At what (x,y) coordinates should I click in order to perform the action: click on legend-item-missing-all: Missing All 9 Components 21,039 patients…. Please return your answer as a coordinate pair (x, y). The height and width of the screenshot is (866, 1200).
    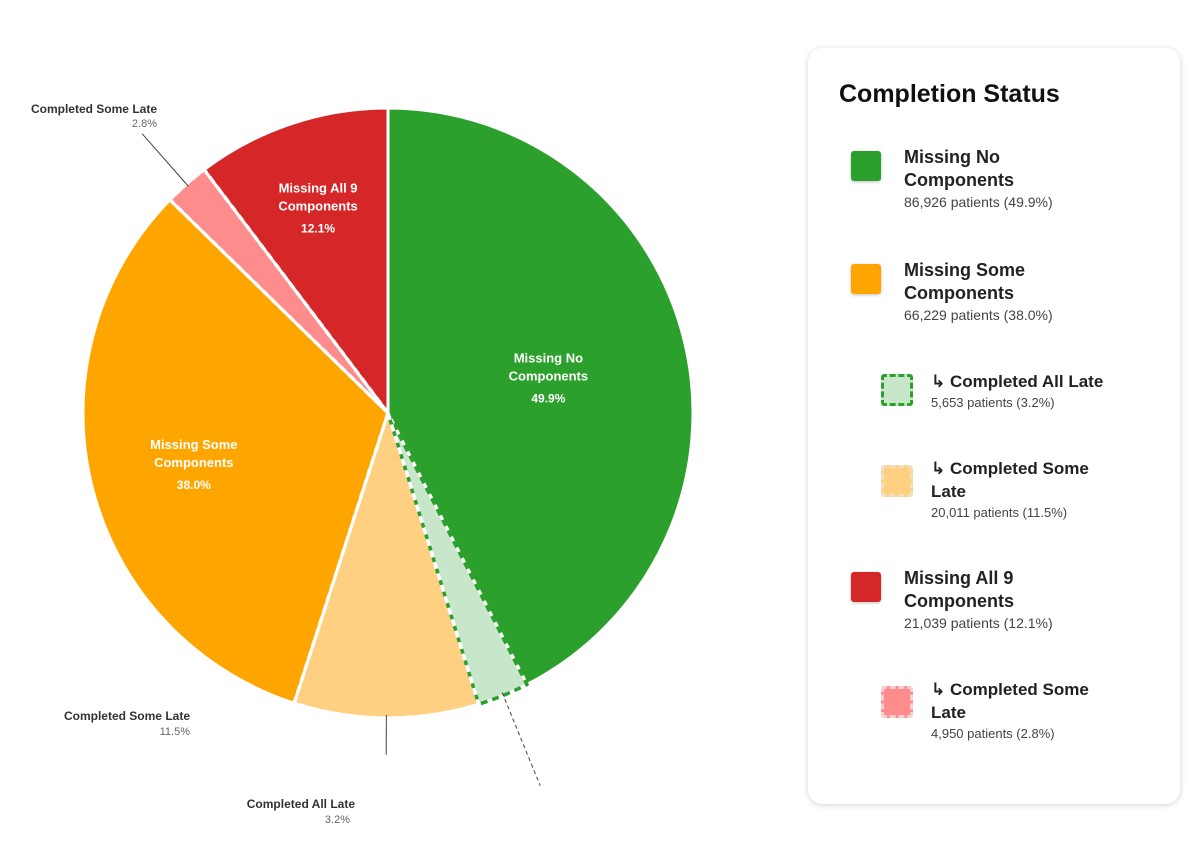
    Looking at the image, I should click on (957, 599).